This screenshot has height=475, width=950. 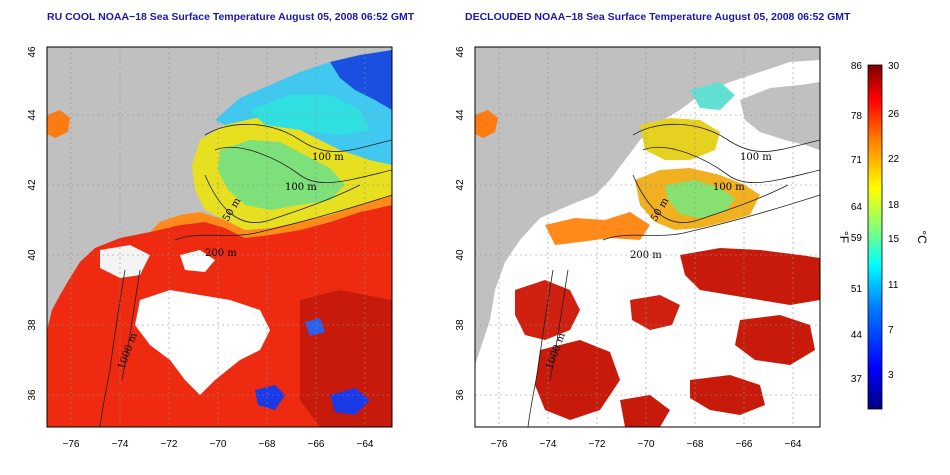 I want to click on celsius-tick: 11, so click(x=893, y=285).